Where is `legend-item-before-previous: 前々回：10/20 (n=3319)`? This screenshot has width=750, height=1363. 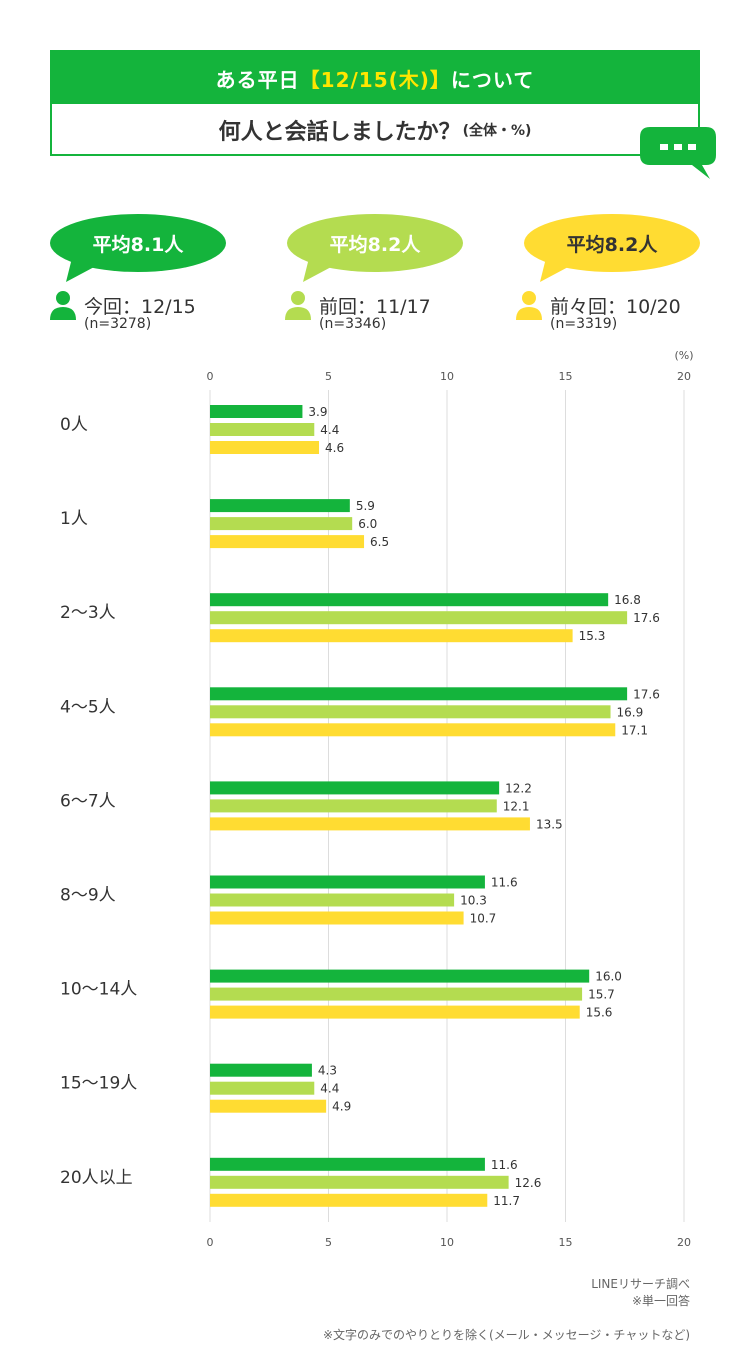 legend-item-before-previous: 前々回：10/20 (n=3319) is located at coordinates (626, 316).